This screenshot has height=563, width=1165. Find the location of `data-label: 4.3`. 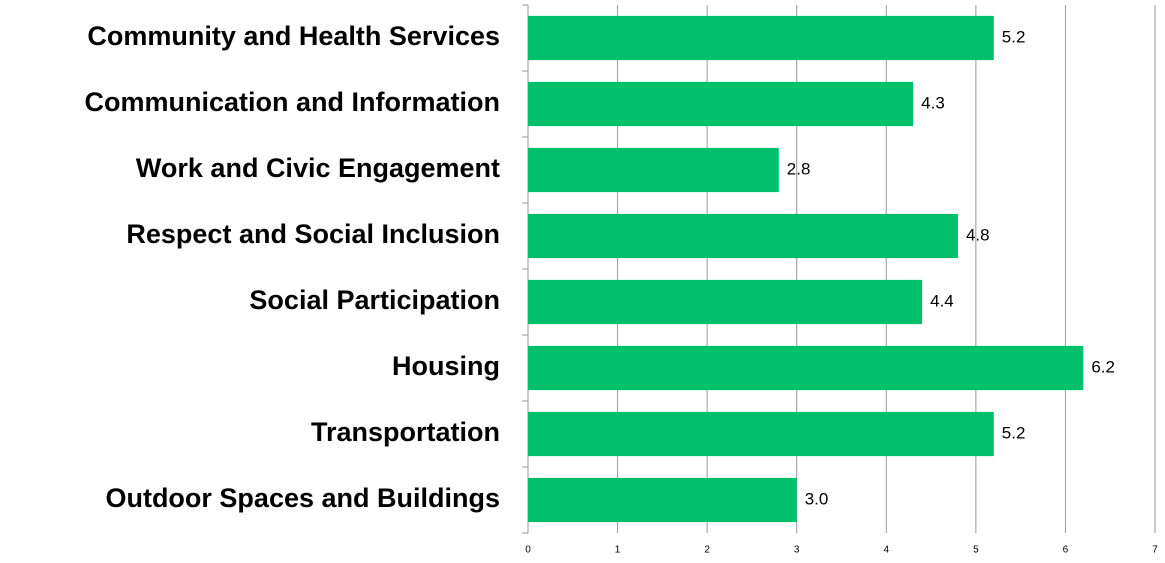

data-label: 4.3 is located at coordinates (933, 102).